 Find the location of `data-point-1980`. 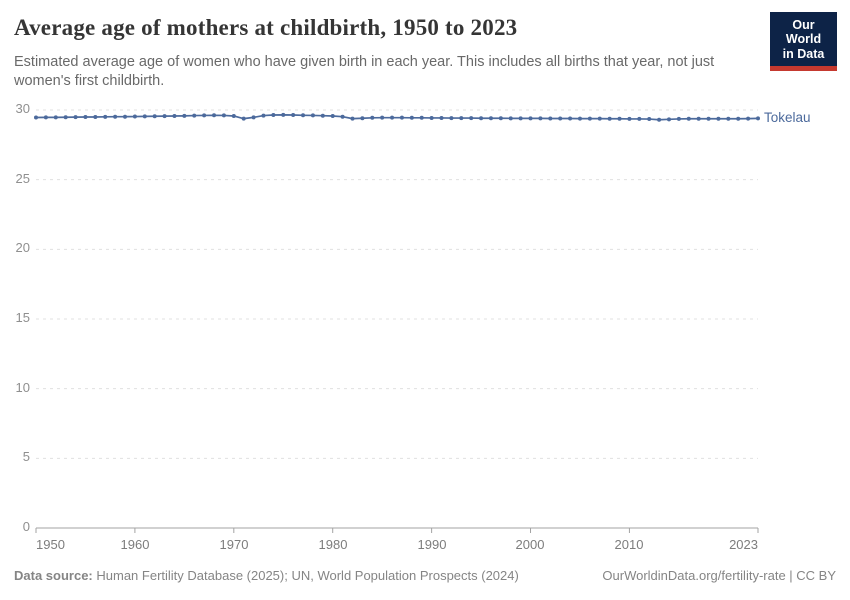

data-point-1980 is located at coordinates (332, 115).